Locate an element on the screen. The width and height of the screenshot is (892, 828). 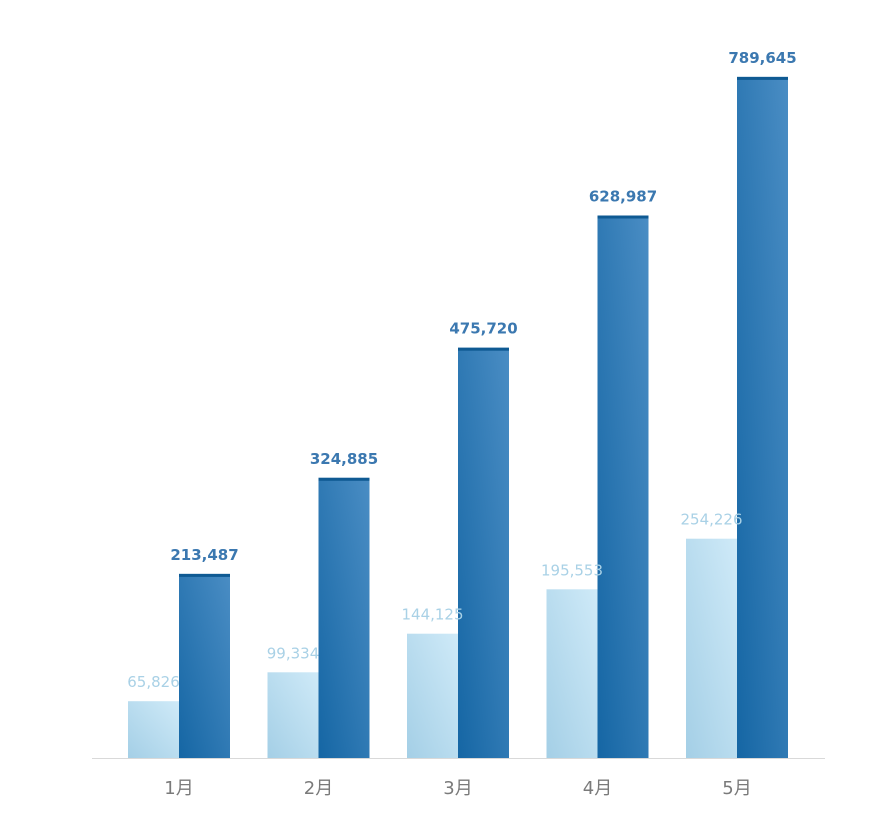
value-label-s1-2: 99,334 is located at coordinates (293, 653).